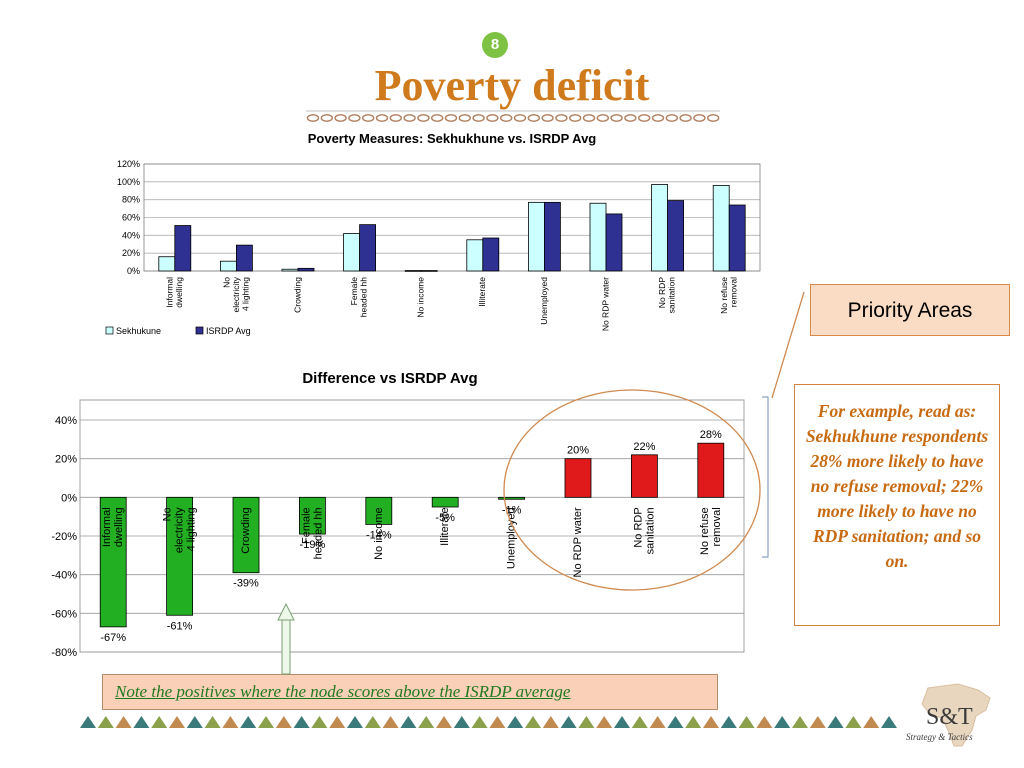 Image resolution: width=1024 pixels, height=768 pixels. Describe the element at coordinates (69, 498) in the screenshot. I see `chart2-ytick-label: 0%` at that location.